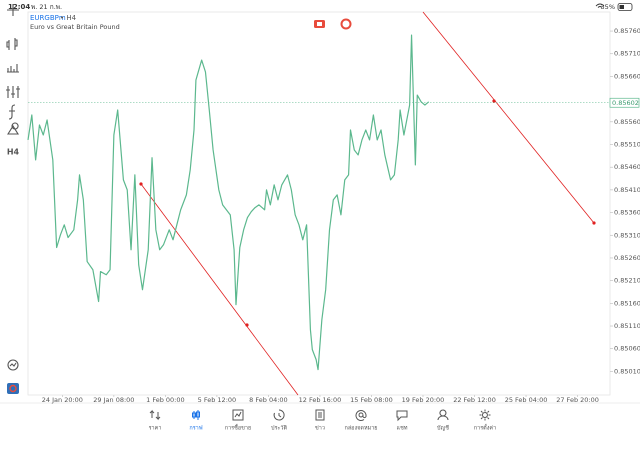  Describe the element at coordinates (217, 400) in the screenshot. I see `x-tick-label: 5 Feb 12:00` at that location.